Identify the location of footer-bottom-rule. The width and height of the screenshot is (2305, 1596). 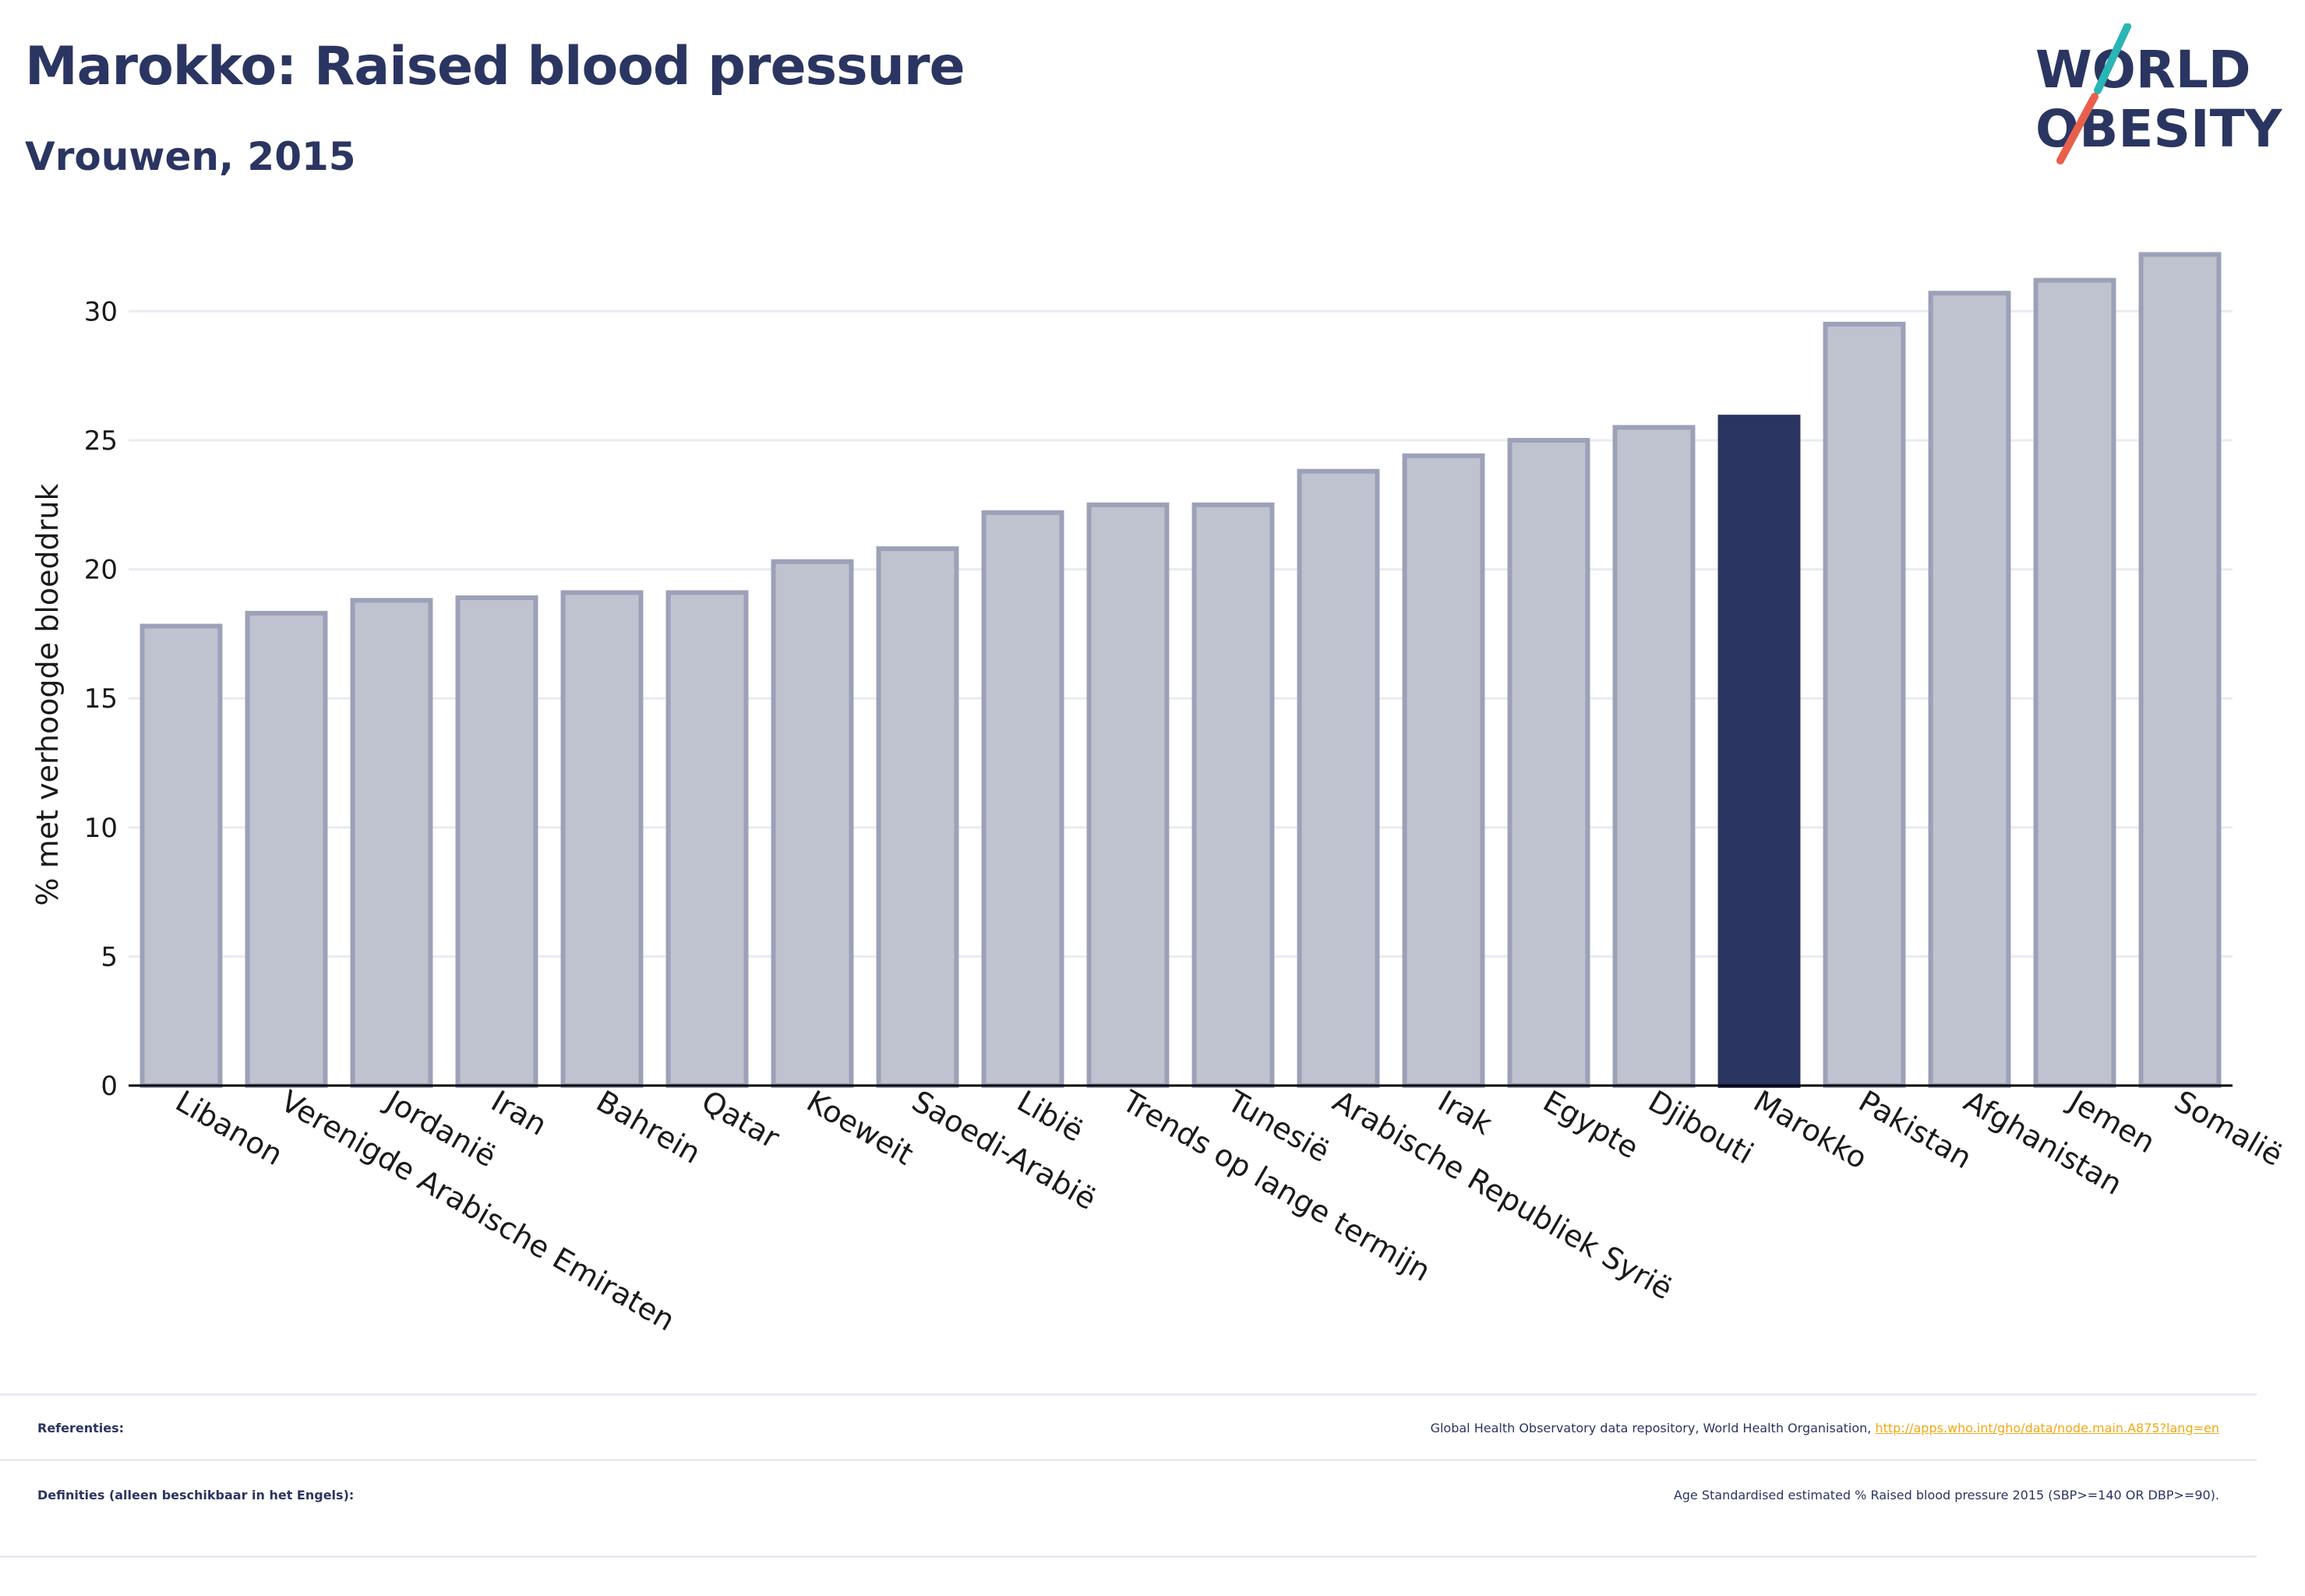
(1128, 1558).